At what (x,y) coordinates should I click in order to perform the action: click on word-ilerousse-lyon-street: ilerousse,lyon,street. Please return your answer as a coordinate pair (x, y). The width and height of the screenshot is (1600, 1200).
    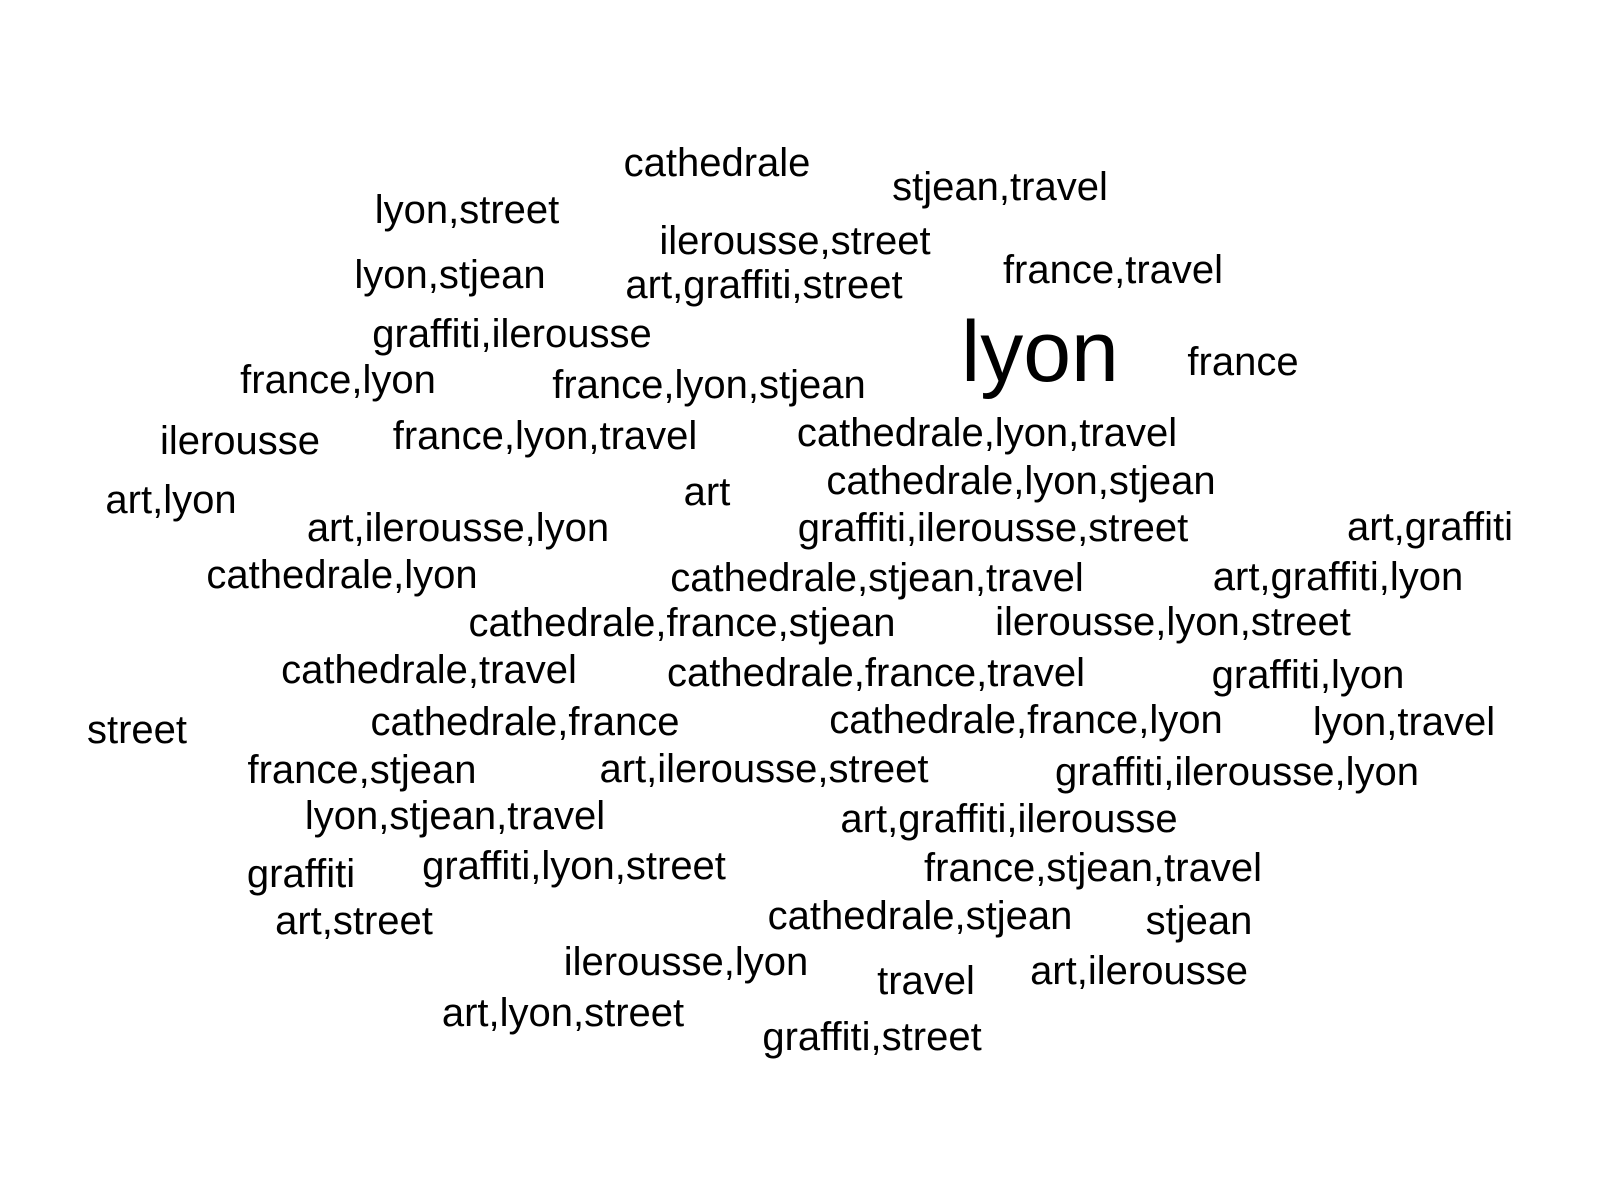
    Looking at the image, I should click on (1173, 622).